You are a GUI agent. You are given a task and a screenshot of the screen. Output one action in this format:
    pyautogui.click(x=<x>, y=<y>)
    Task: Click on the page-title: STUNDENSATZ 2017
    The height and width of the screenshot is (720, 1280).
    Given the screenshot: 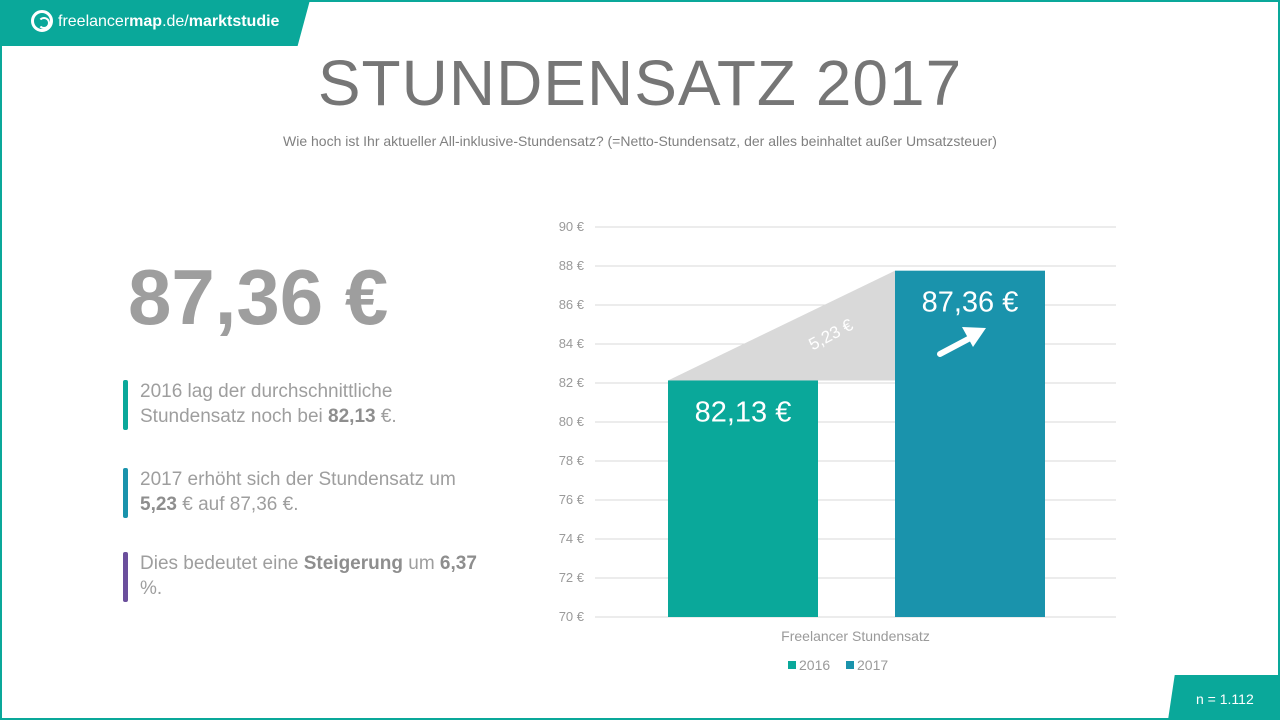 What is the action you would take?
    pyautogui.click(x=640, y=83)
    